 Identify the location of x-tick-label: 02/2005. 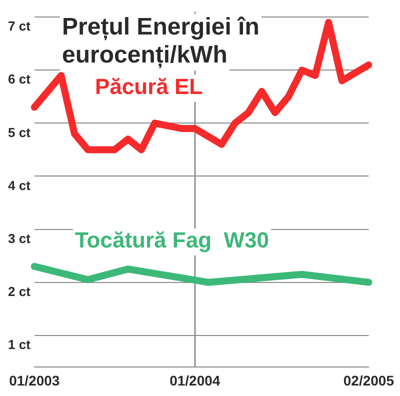
(368, 380).